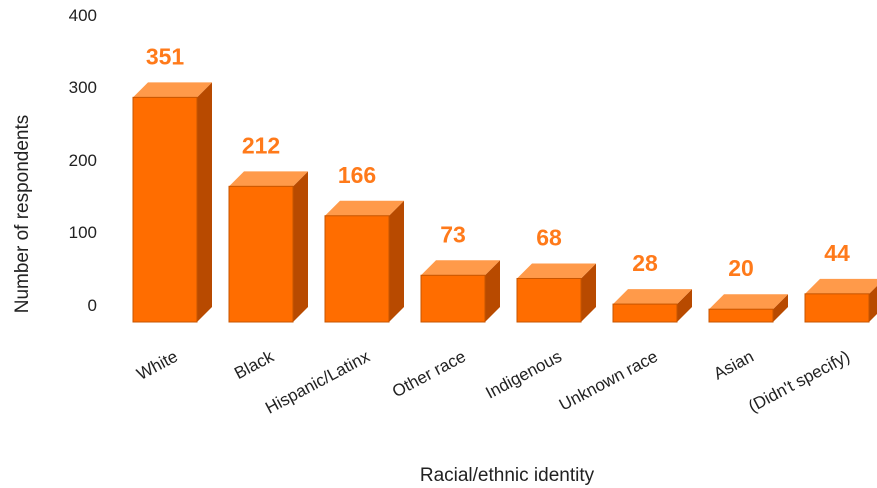  What do you see at coordinates (83, 87) in the screenshot?
I see `y-tick-label: 300` at bounding box center [83, 87].